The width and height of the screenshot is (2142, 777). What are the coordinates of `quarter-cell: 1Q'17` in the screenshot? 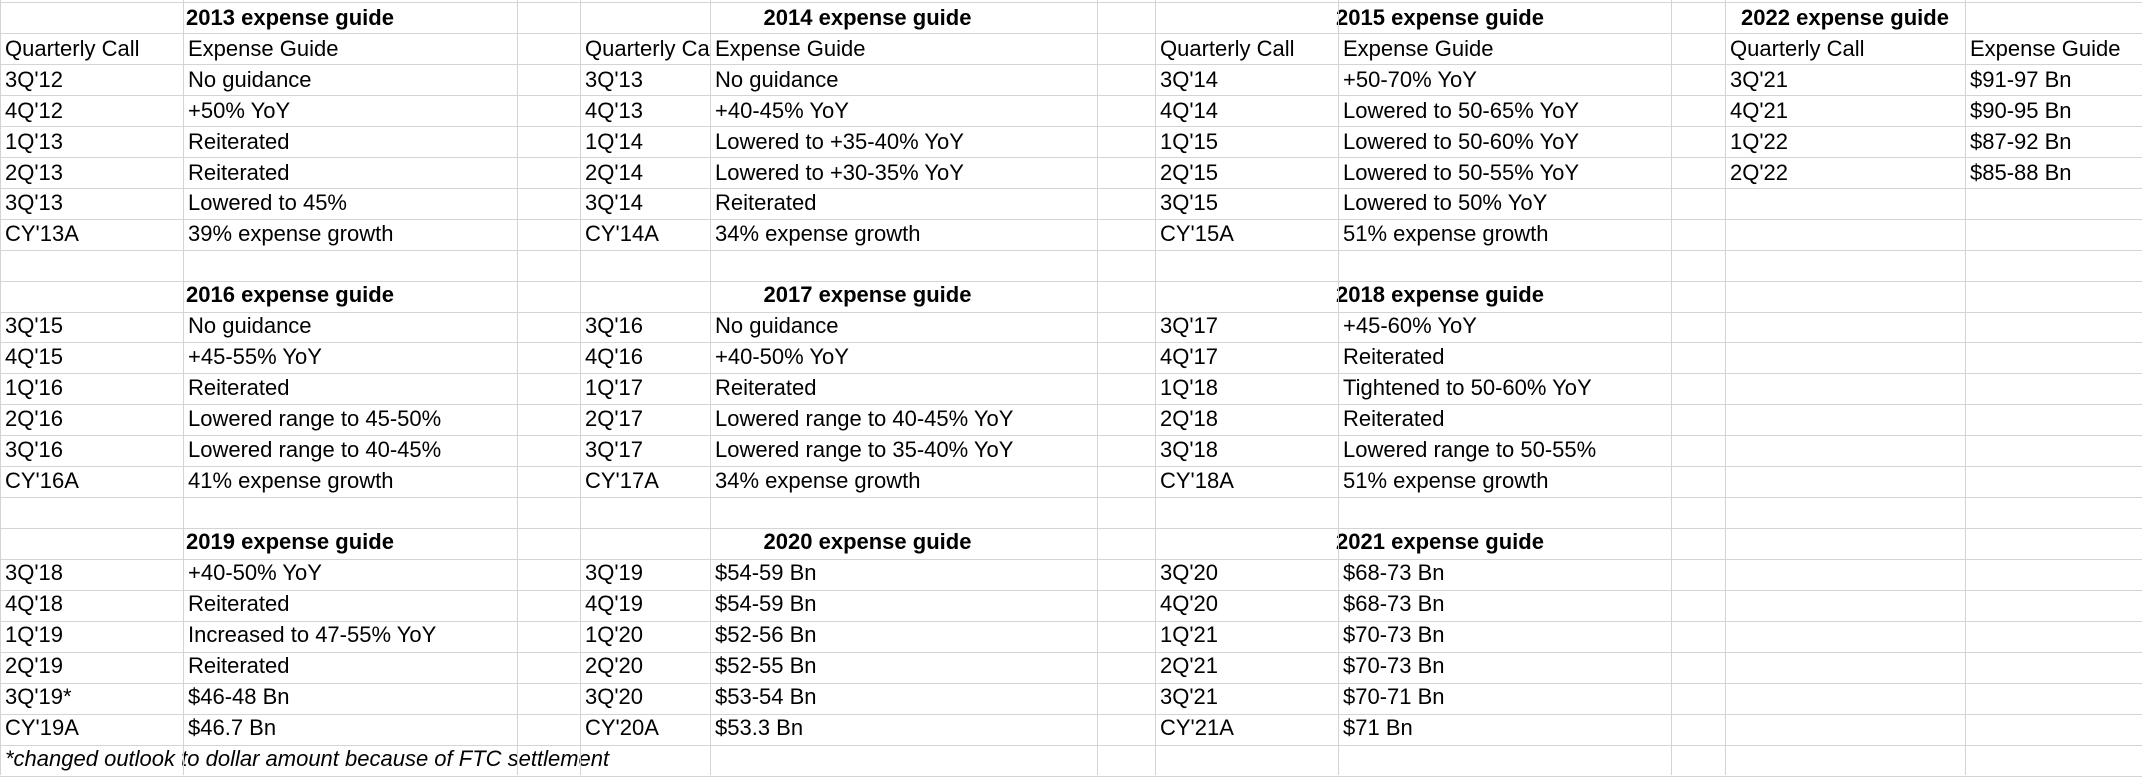 It's located at (614, 387).